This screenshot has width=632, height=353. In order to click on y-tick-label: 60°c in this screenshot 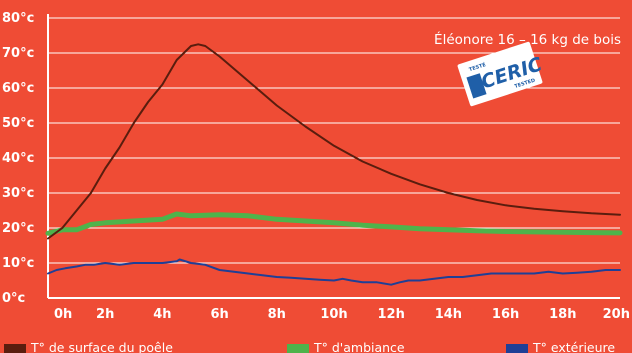, I will do `click(18, 88)`.